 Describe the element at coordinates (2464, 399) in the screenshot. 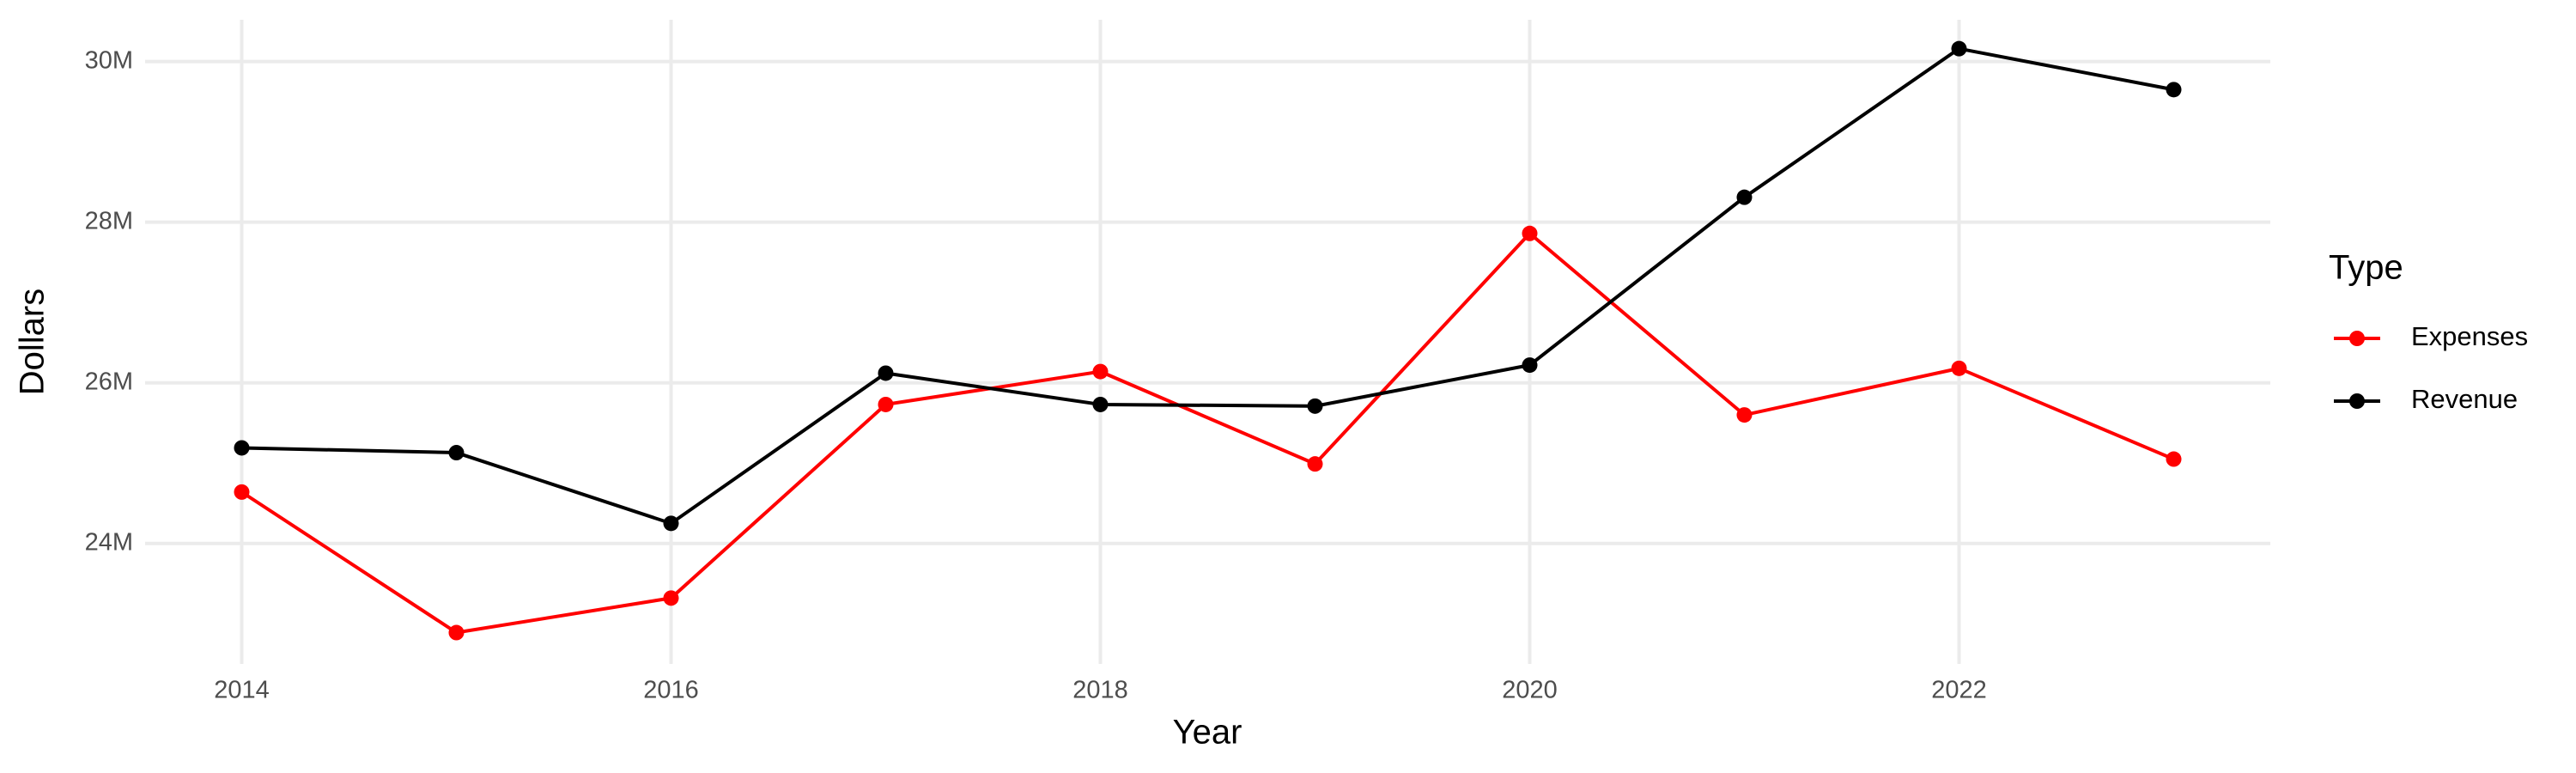

I see `legend-label: Revenue` at that location.